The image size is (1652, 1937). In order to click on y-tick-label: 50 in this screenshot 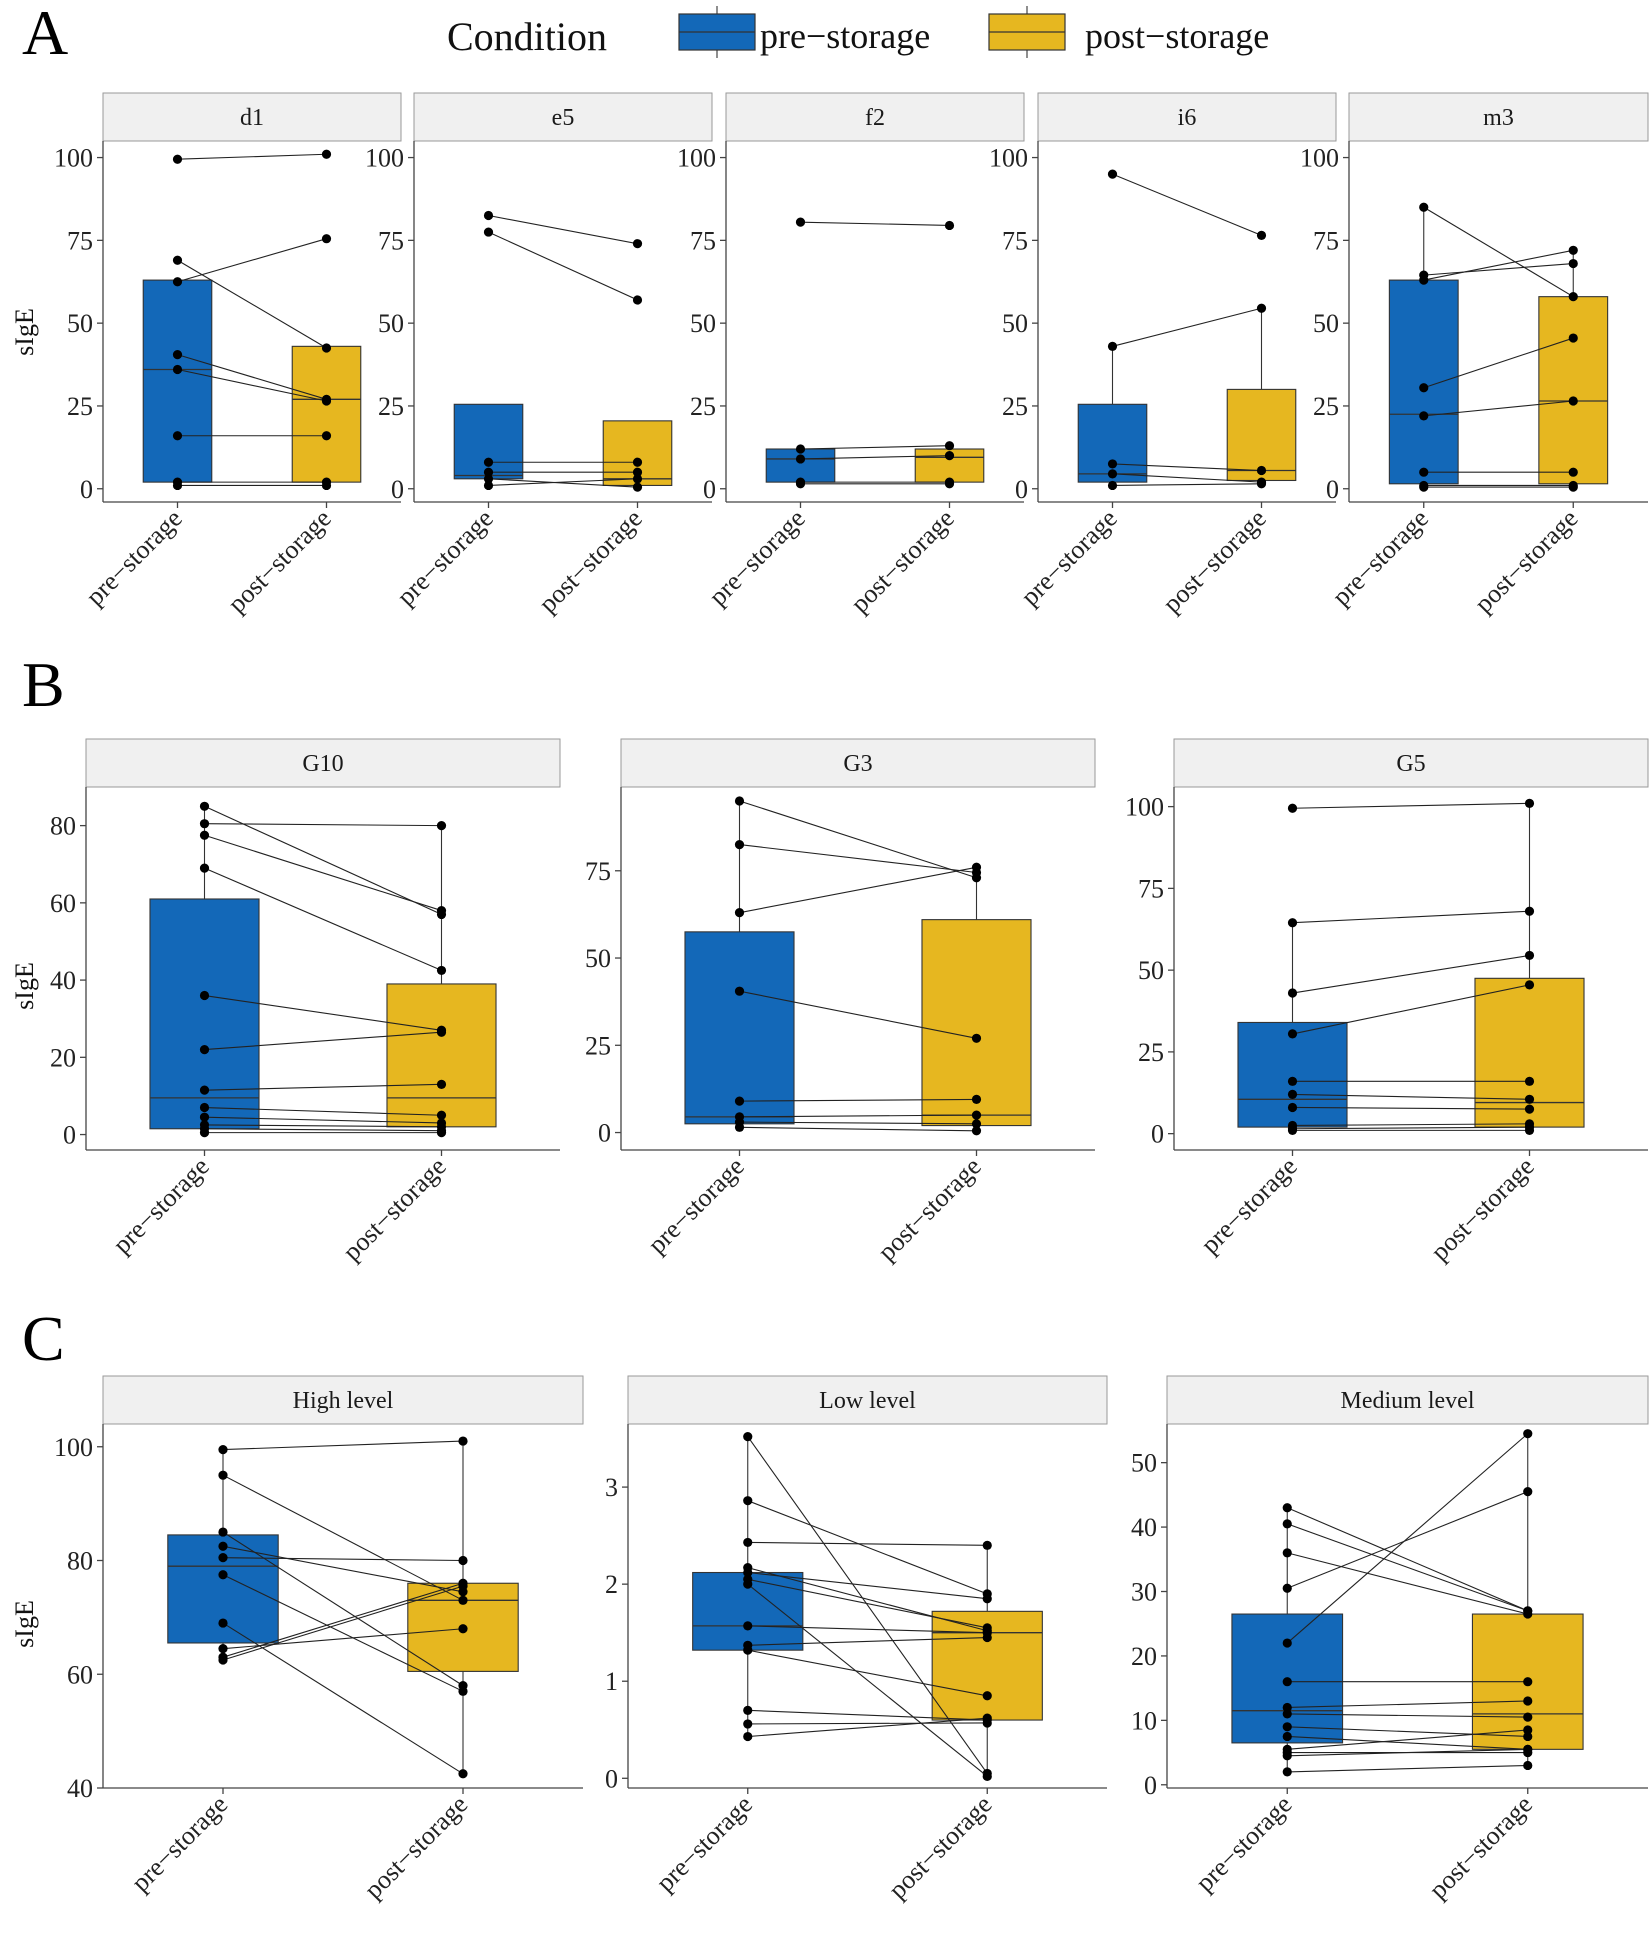, I will do `click(1151, 970)`.